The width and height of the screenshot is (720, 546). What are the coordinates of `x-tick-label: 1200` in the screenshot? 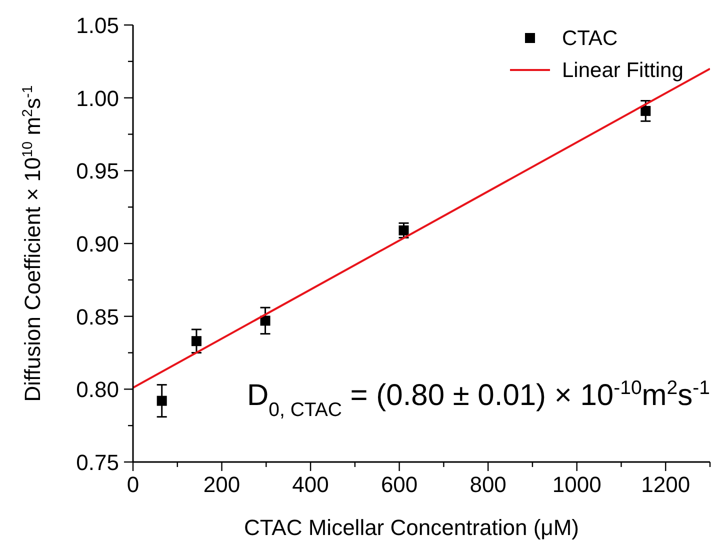 It's located at (665, 484).